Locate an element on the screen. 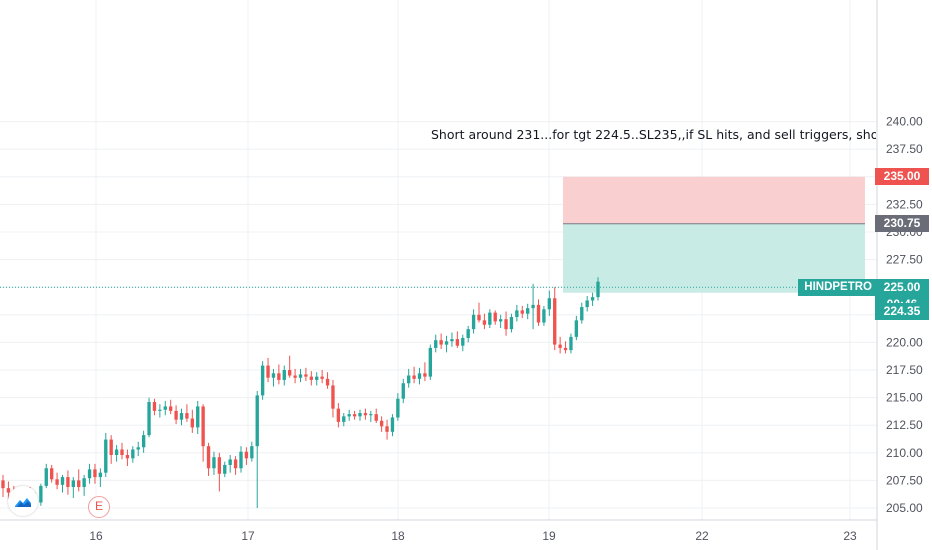 Image resolution: width=932 pixels, height=550 pixels. earnings-event-icon: E is located at coordinates (99, 507).